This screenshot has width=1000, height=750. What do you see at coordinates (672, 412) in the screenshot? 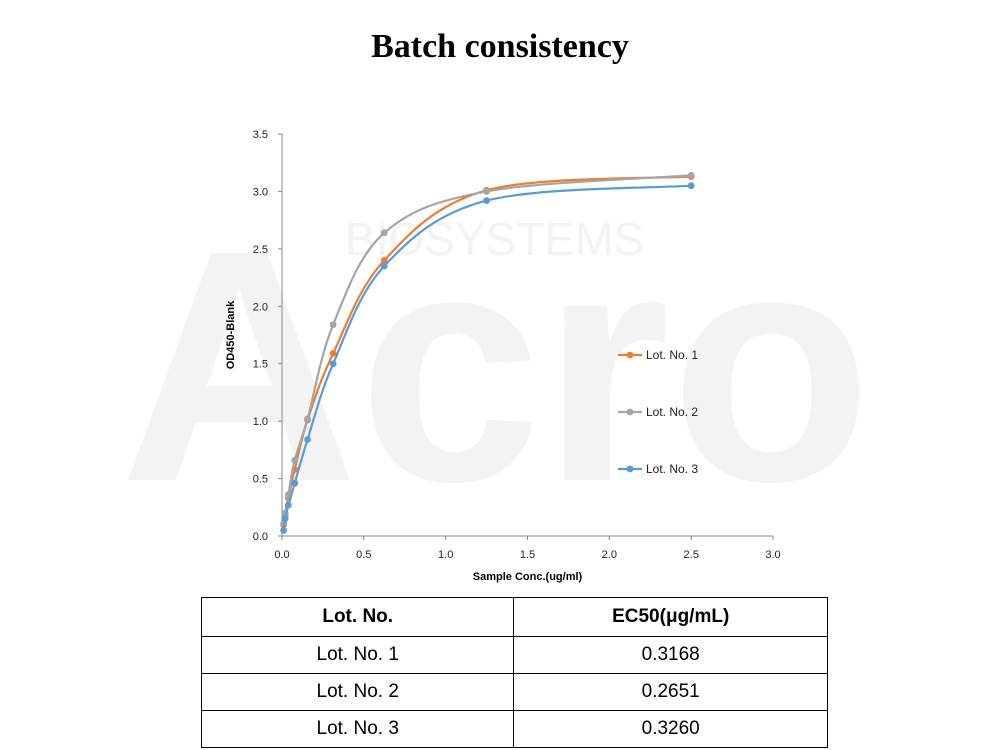
I see `legend-label: Lot. No. 2` at bounding box center [672, 412].